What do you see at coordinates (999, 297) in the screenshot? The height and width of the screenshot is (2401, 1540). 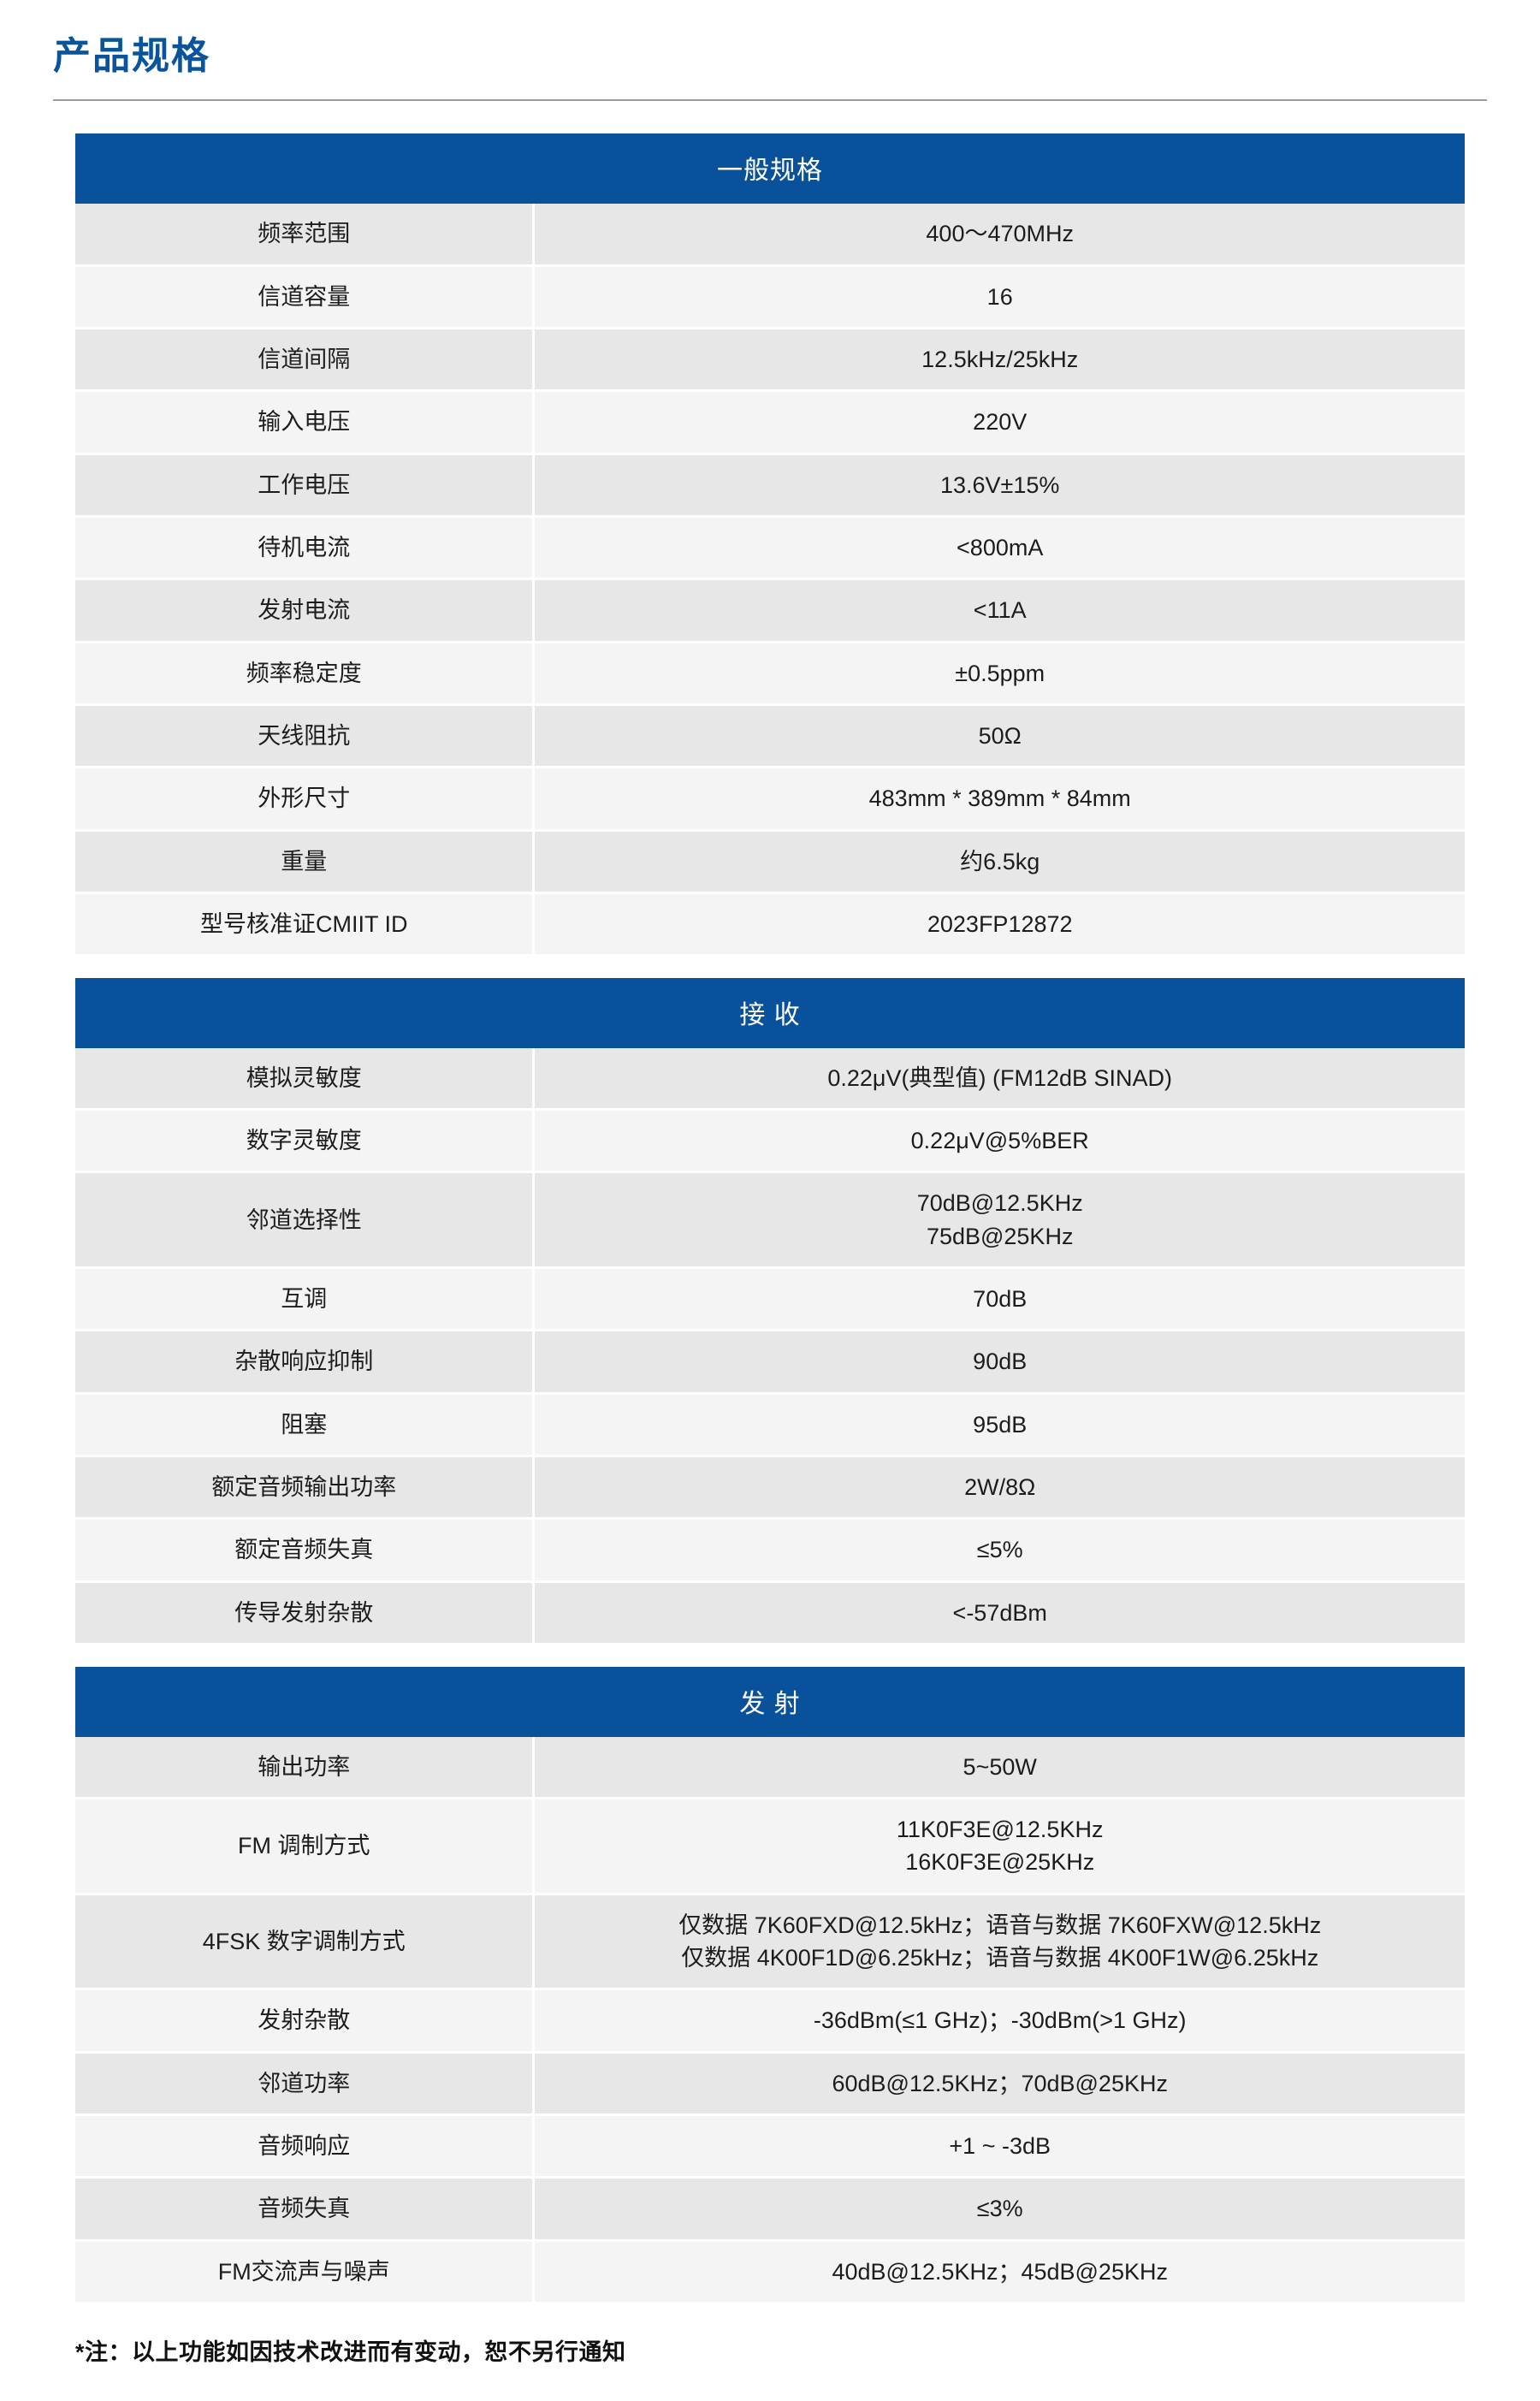 I see `spec-value: 16` at bounding box center [999, 297].